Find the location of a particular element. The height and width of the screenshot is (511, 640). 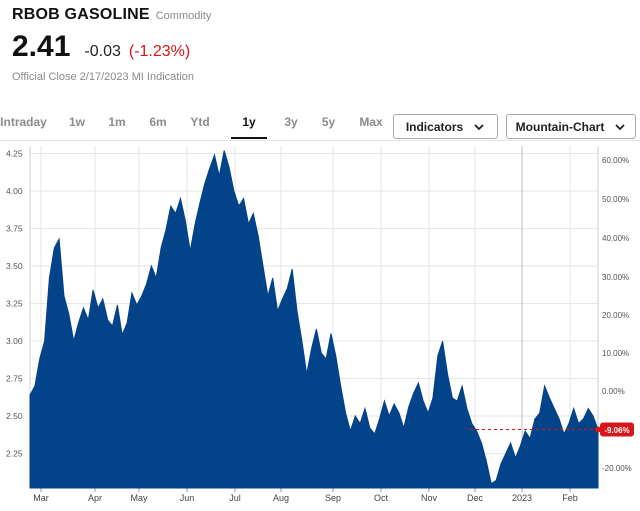

x-tick-label: Feb is located at coordinates (570, 498).